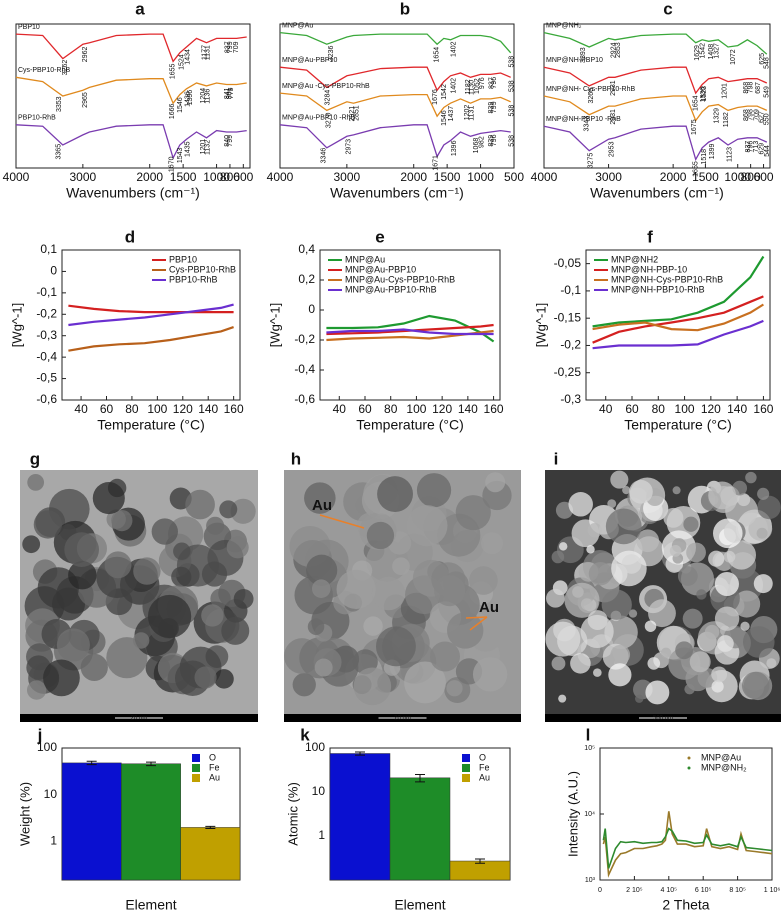 The height and width of the screenshot is (910, 784). I want to click on annotation-arrow, so click(478, 623).